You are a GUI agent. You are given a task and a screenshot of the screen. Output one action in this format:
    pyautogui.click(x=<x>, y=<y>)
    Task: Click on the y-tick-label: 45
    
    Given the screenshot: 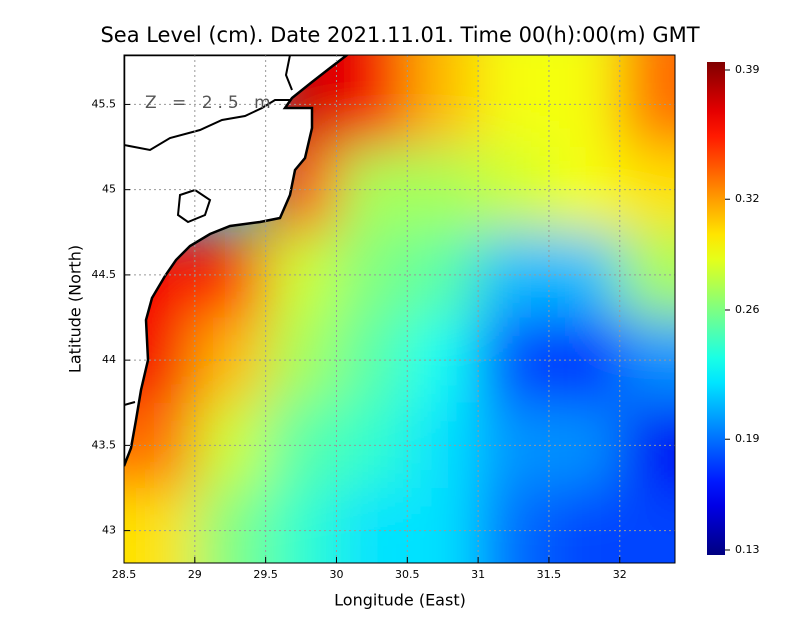 What is the action you would take?
    pyautogui.click(x=109, y=189)
    